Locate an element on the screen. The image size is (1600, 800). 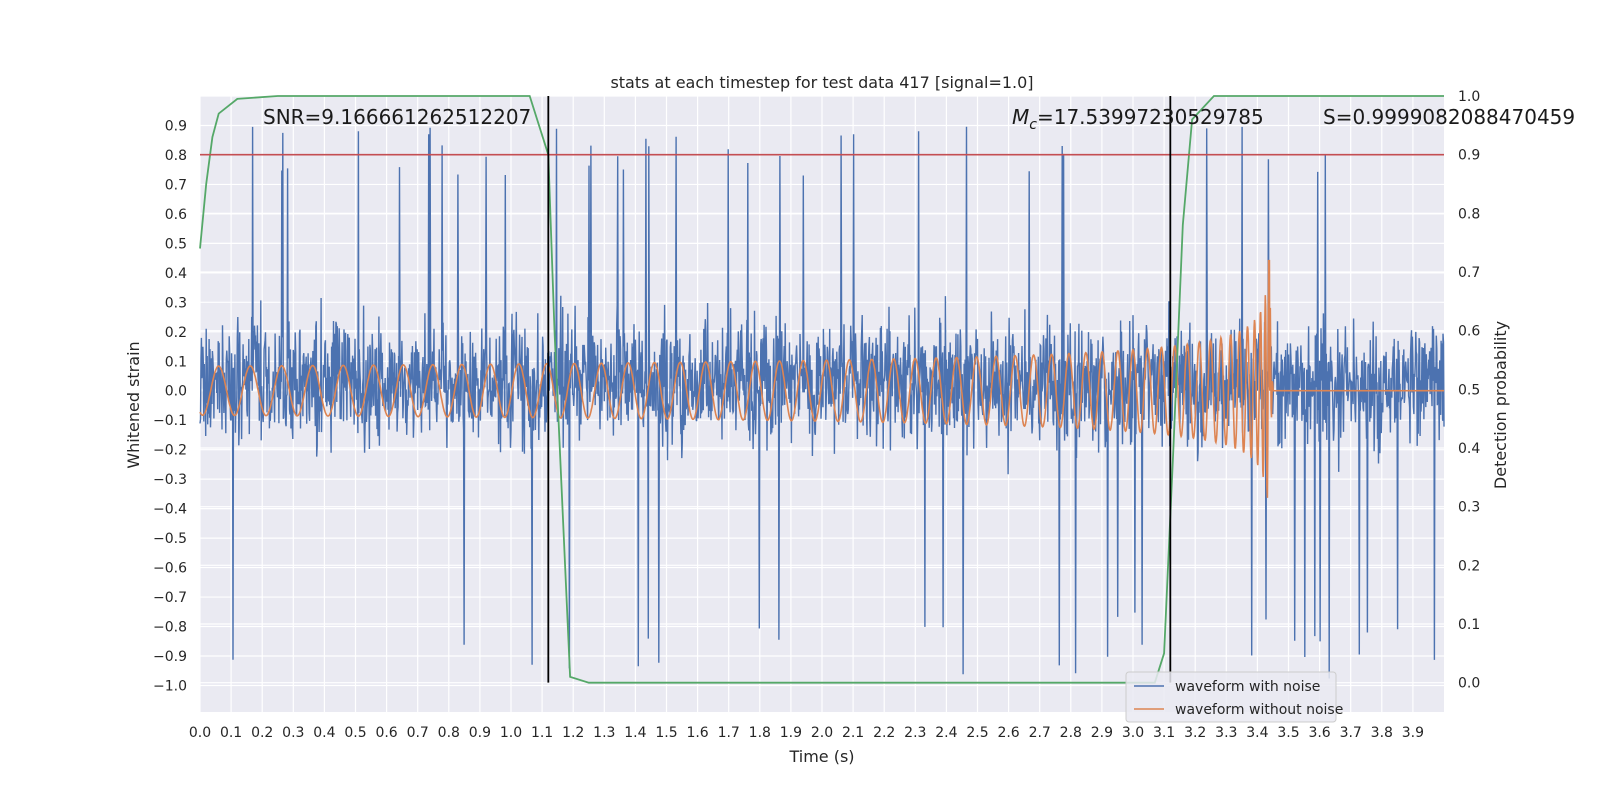
y-tick-label: −0.7 is located at coordinates (170, 598).